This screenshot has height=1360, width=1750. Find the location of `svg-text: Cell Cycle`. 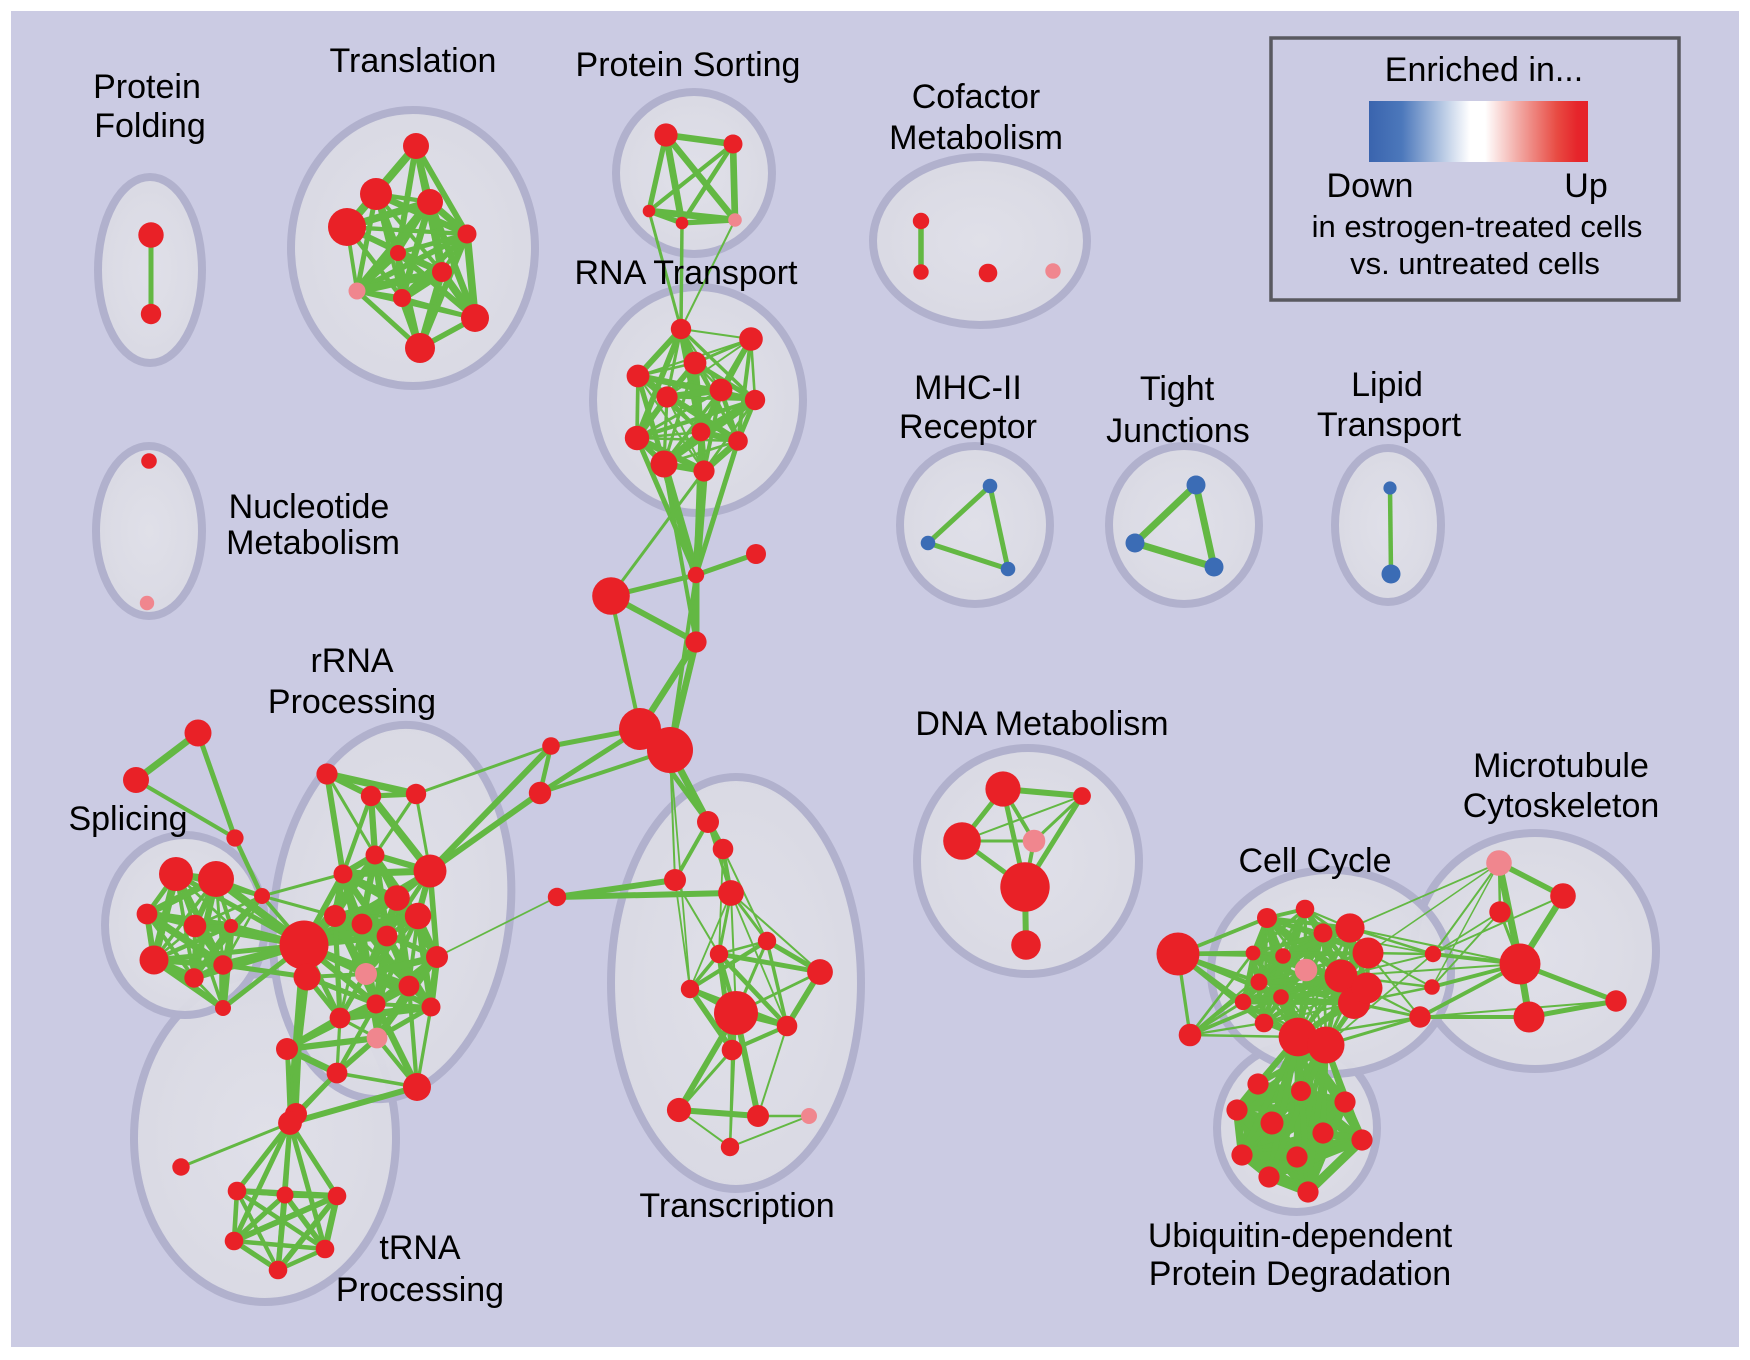

svg-text: Cell Cycle is located at coordinates (1314, 861).